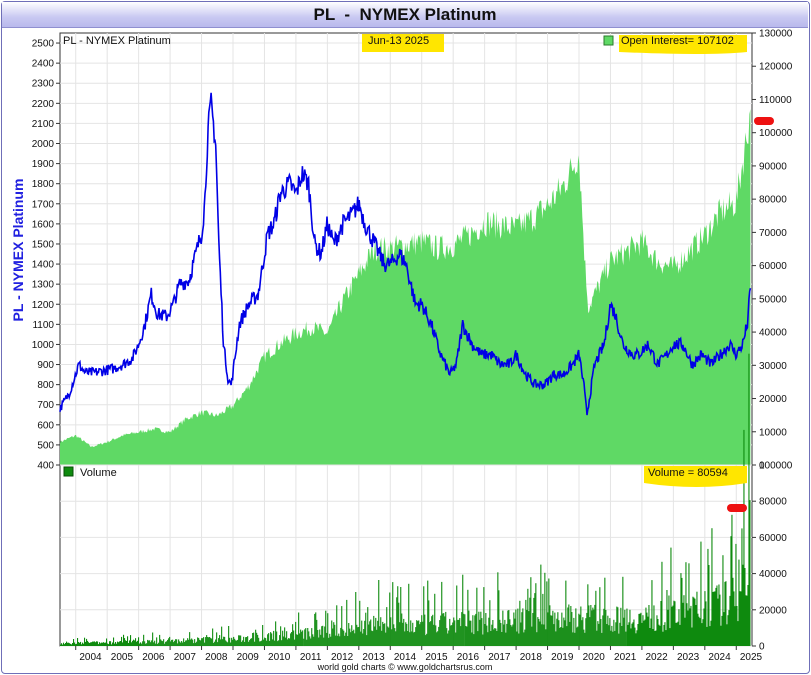 Image resolution: width=811 pixels, height=675 pixels. What do you see at coordinates (773, 610) in the screenshot?
I see `volume-tick-label: 20000` at bounding box center [773, 610].